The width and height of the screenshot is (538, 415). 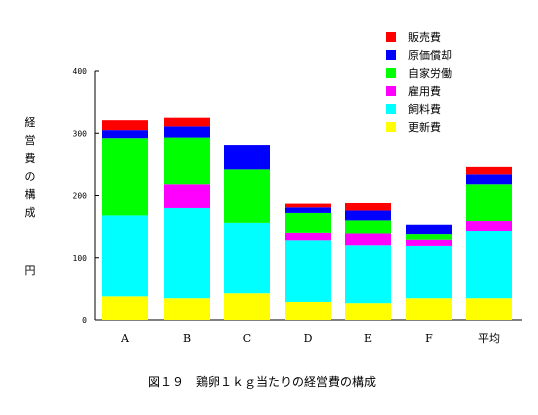 I want to click on x-tick-label: B, so click(x=187, y=338).